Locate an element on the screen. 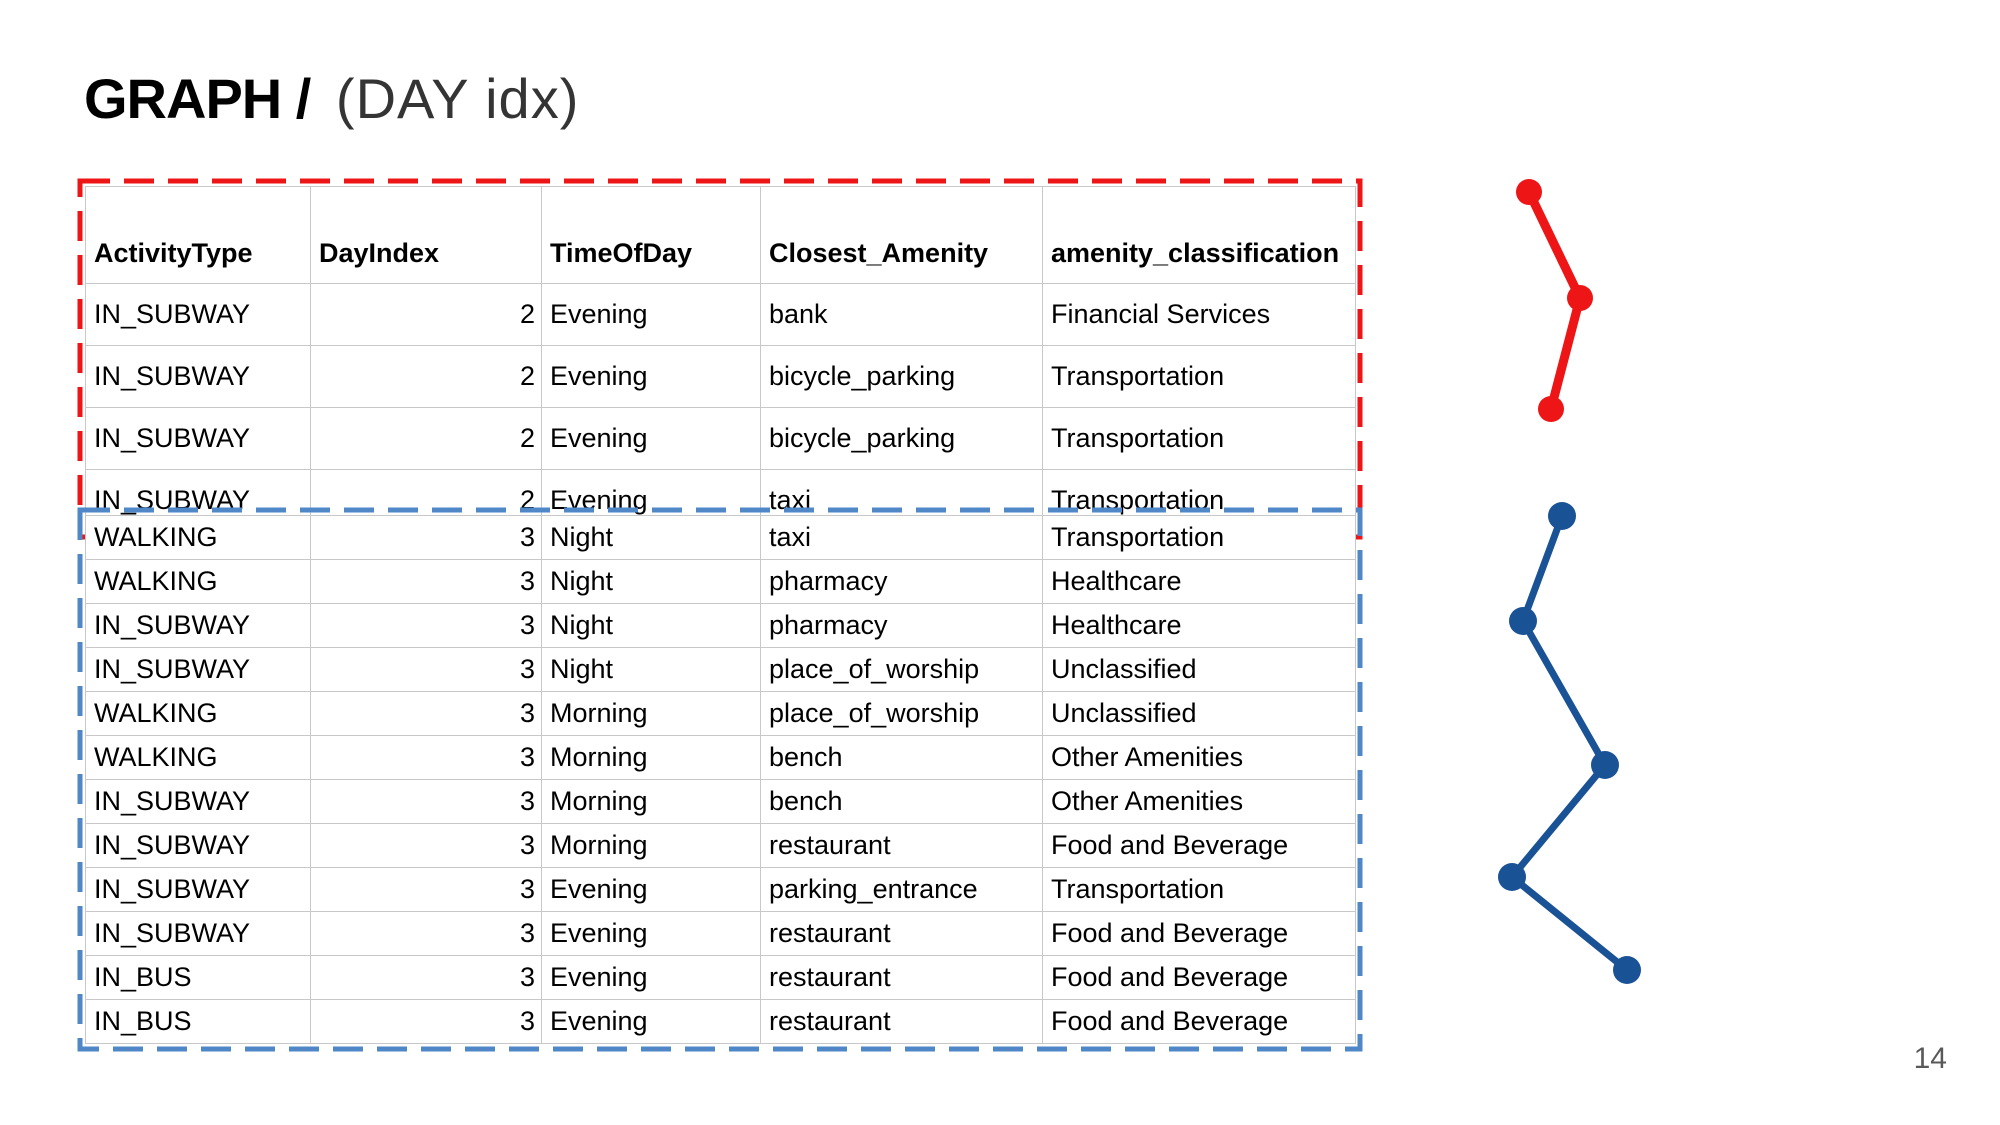  table-cell: Food and Beverage is located at coordinates (1199, 977).